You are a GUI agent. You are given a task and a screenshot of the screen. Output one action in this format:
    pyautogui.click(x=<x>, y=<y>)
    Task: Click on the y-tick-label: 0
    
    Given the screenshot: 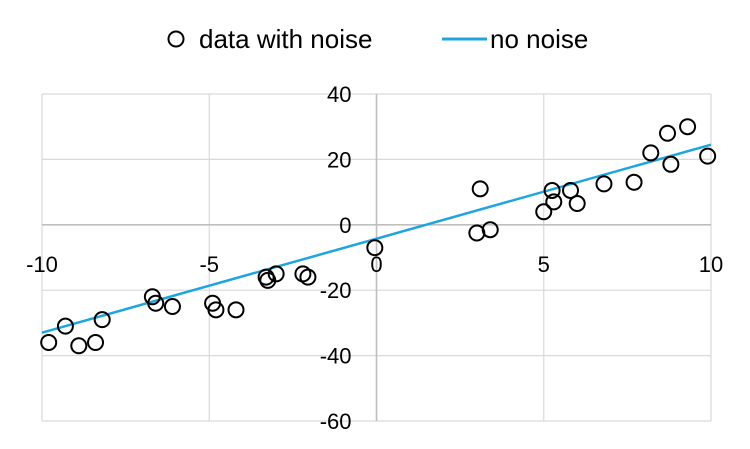 What is the action you would take?
    pyautogui.click(x=345, y=225)
    